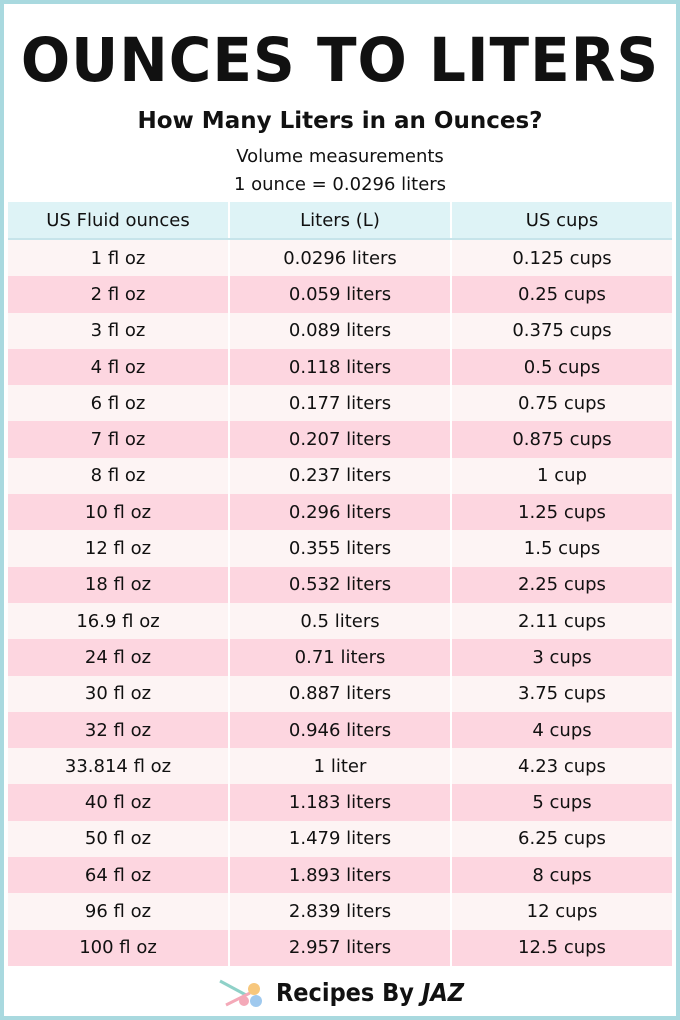  What do you see at coordinates (562, 621) in the screenshot?
I see `table-cell: 2.11 cups` at bounding box center [562, 621].